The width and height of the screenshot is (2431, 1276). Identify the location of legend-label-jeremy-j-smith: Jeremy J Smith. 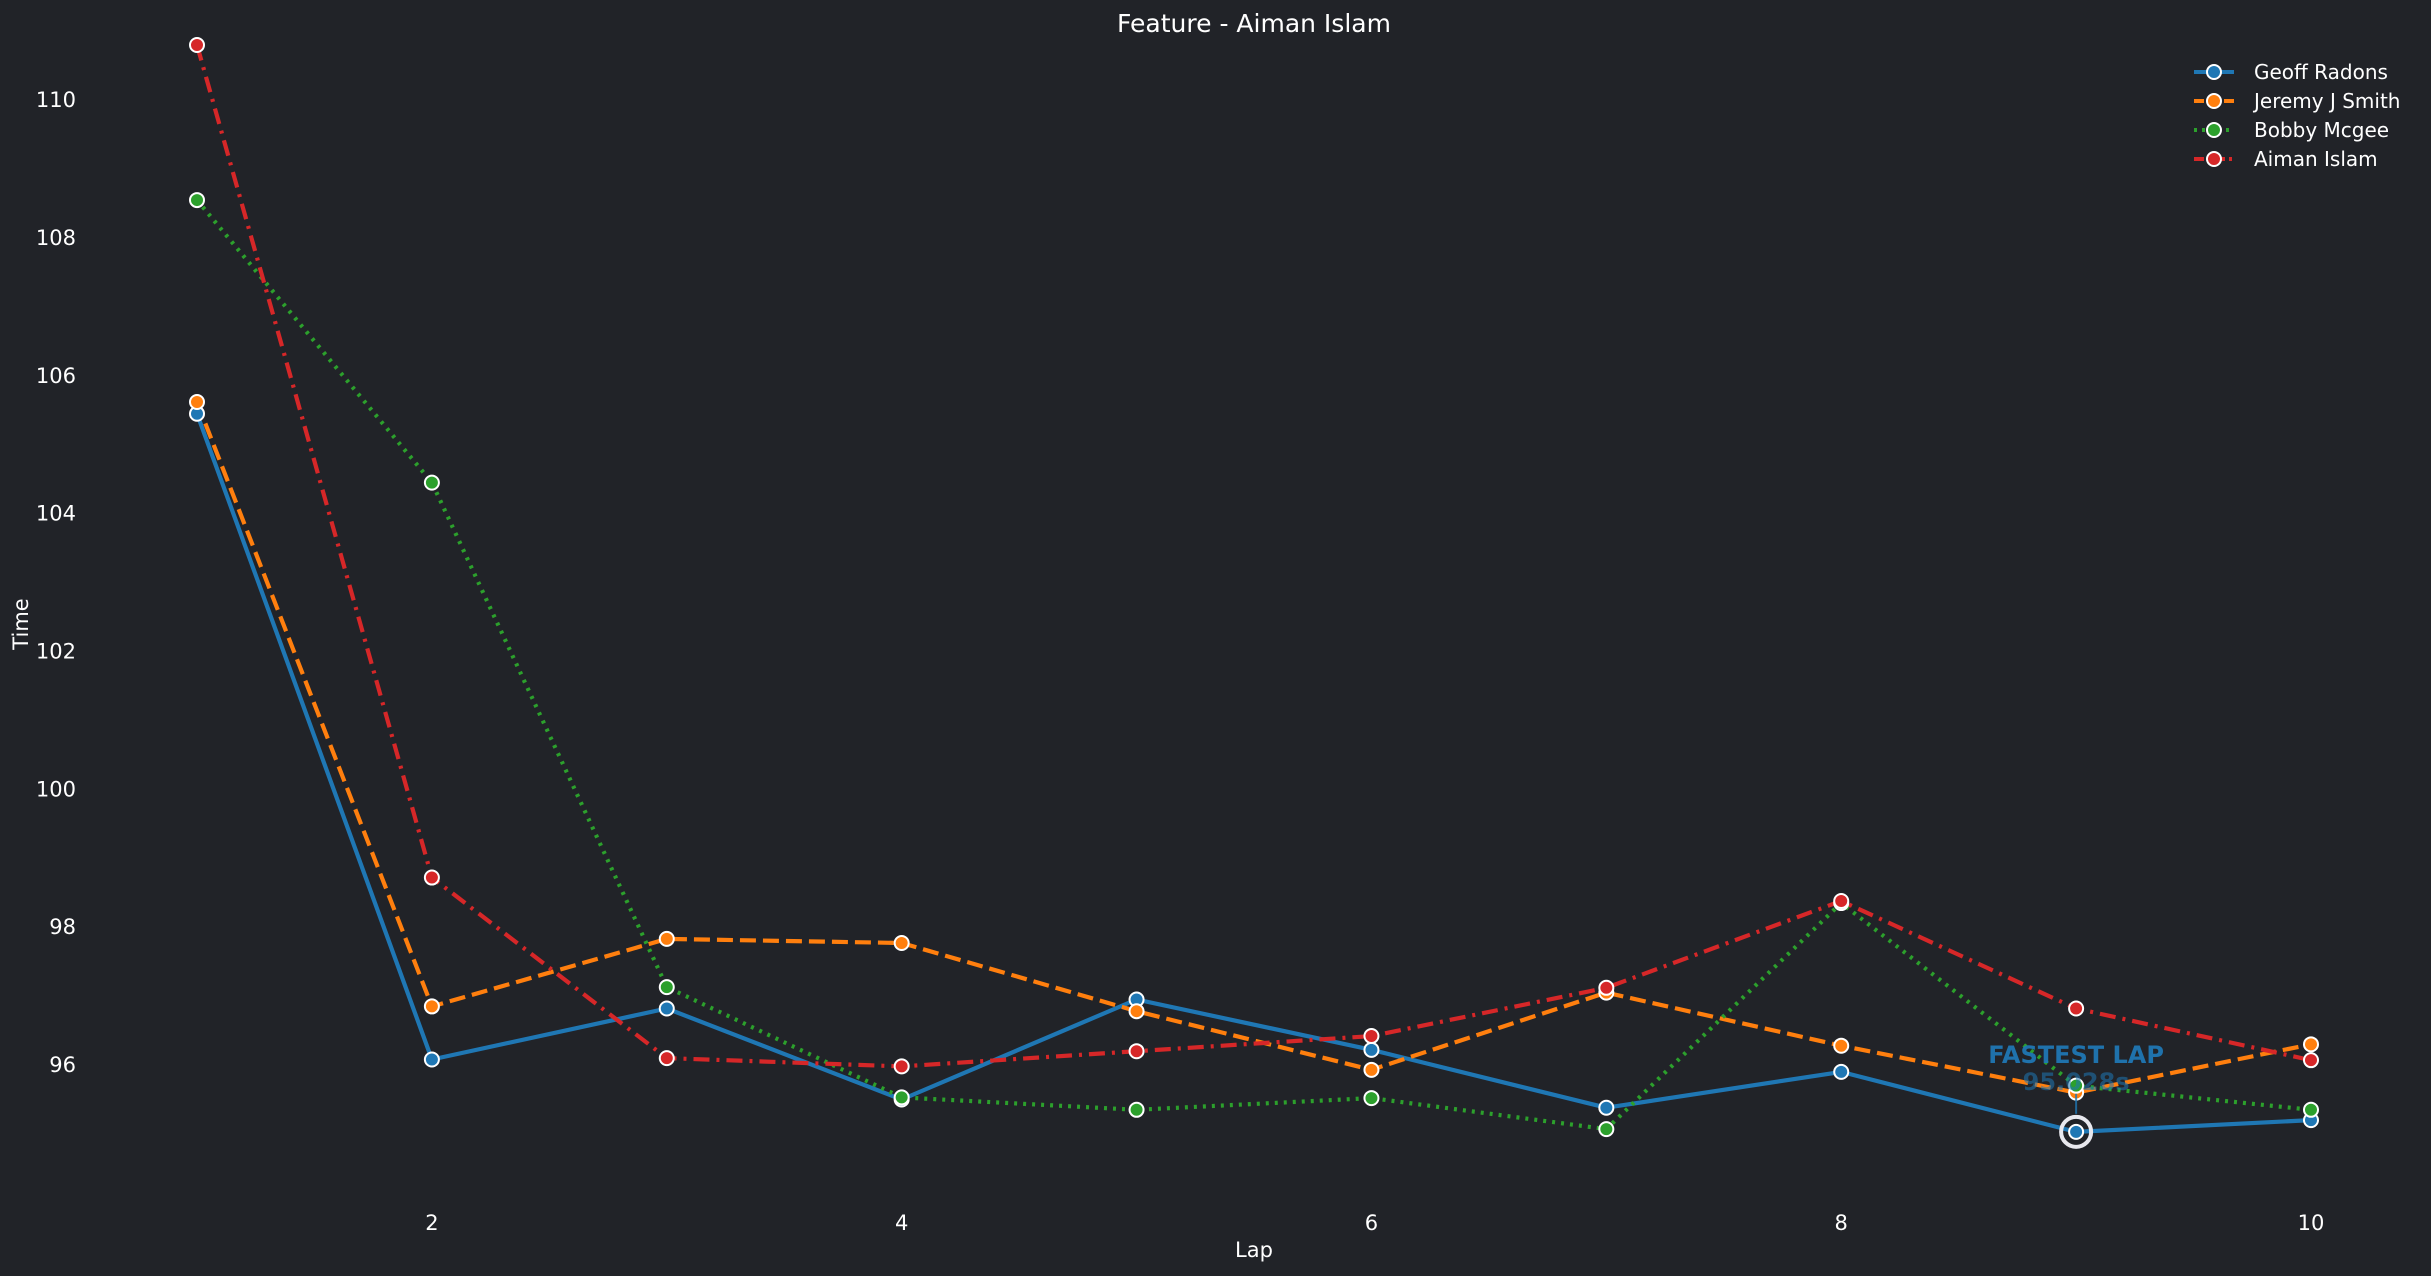
(2326, 101).